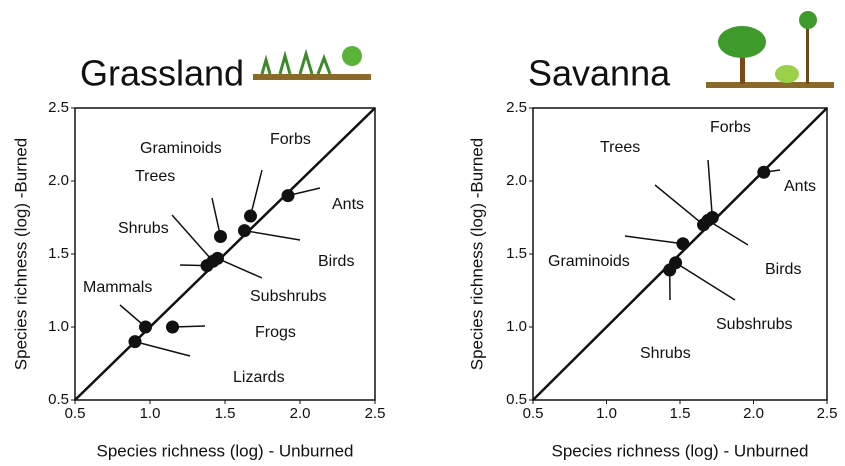 The width and height of the screenshot is (845, 466). I want to click on bush, so click(352, 56).